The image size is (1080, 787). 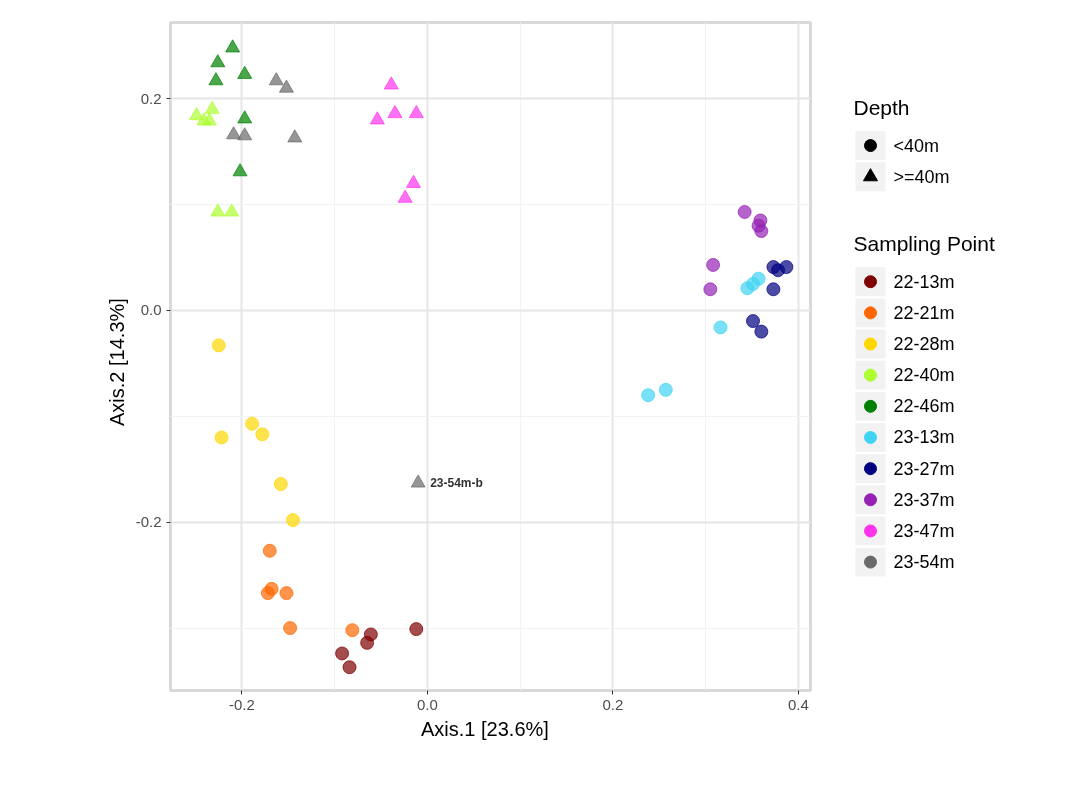 I want to click on legend-label: 23-13m, so click(x=924, y=437).